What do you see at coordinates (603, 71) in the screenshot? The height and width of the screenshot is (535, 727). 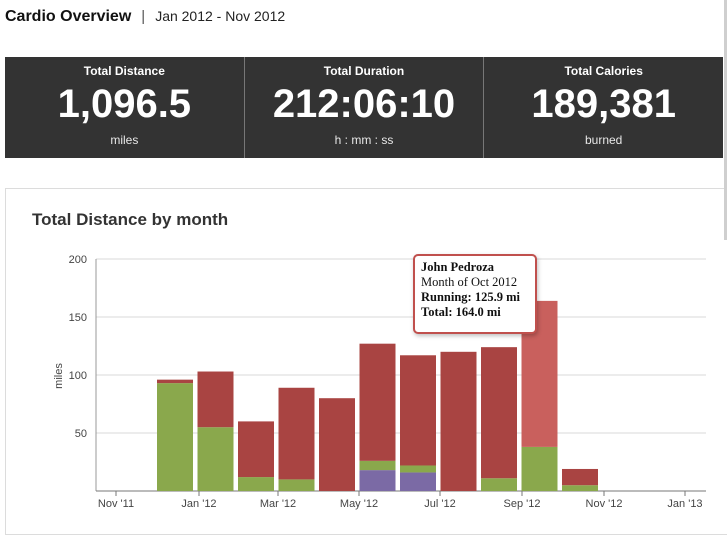 I see `stat-label: Total Calories` at bounding box center [603, 71].